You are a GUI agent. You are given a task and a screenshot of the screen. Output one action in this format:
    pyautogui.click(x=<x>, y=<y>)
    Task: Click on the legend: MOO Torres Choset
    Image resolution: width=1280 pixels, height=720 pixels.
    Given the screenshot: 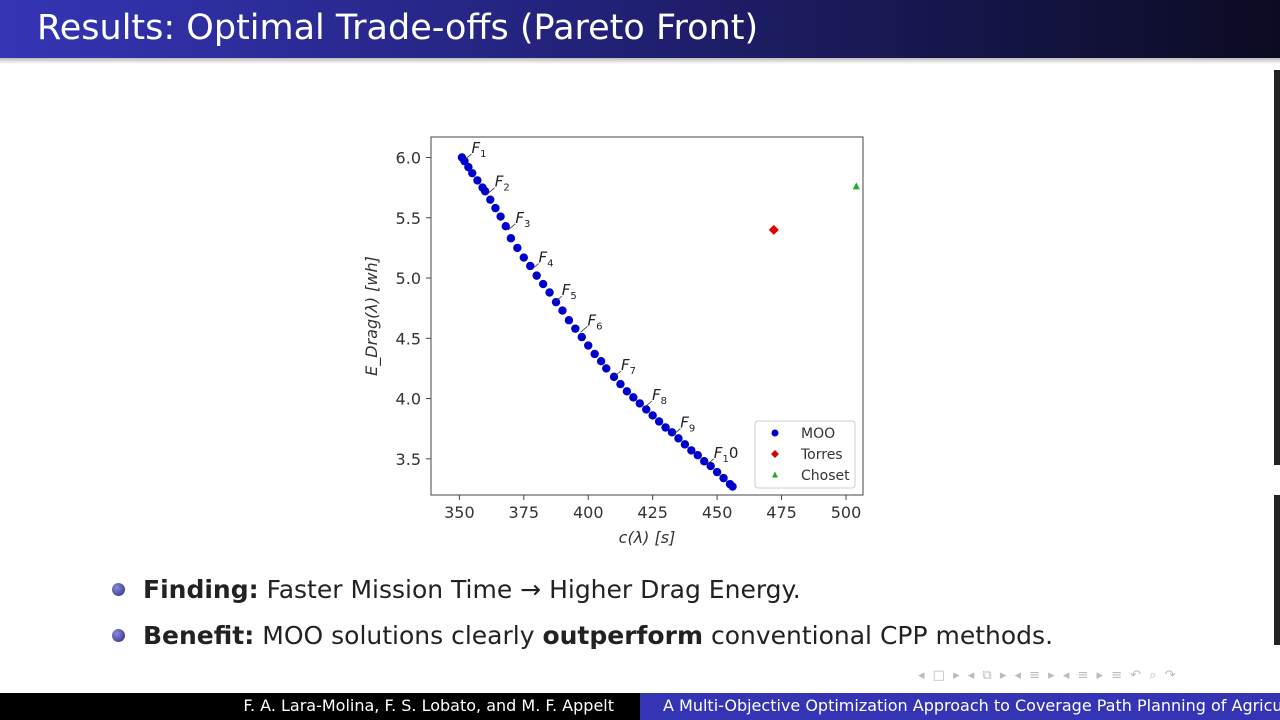 What is the action you would take?
    pyautogui.click(x=805, y=454)
    